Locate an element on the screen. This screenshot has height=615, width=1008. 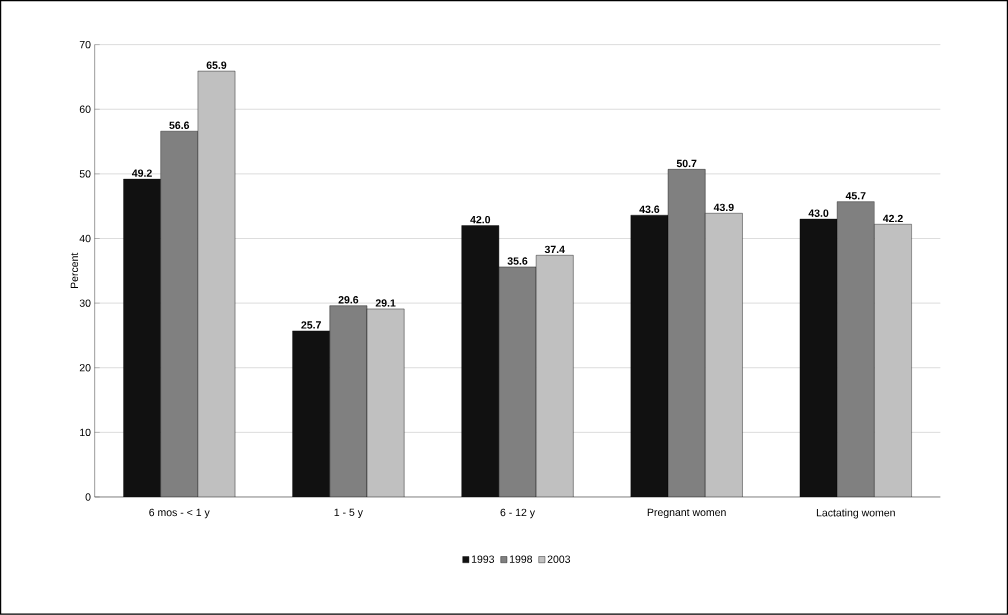
legend-label: 2003 is located at coordinates (559, 559).